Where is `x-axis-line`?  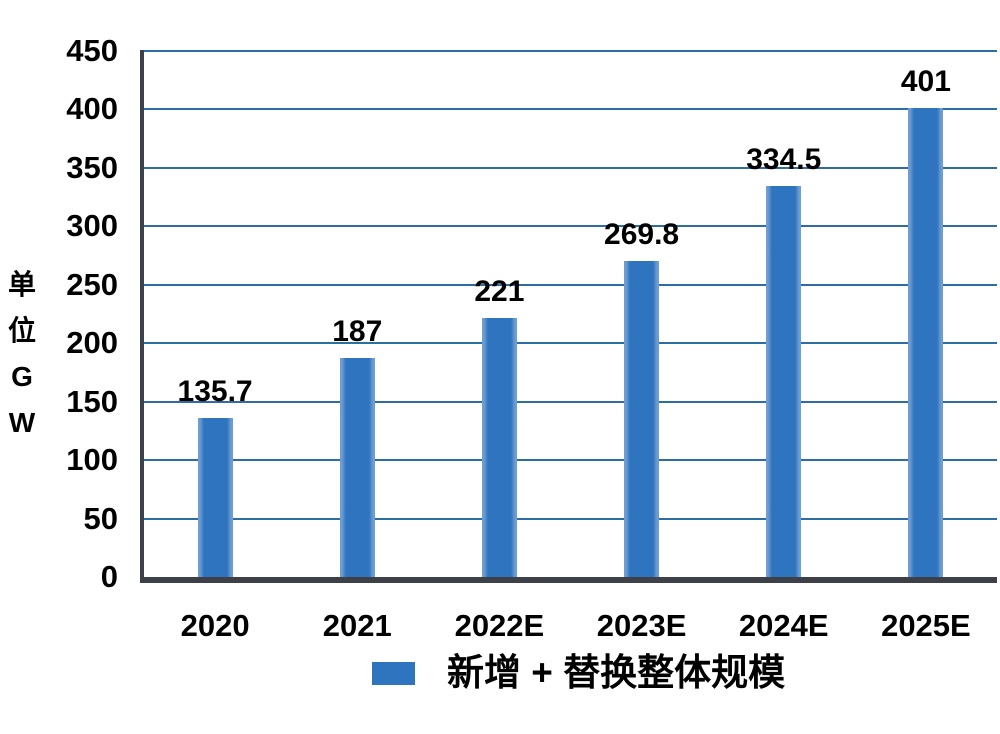 x-axis-line is located at coordinates (568, 580).